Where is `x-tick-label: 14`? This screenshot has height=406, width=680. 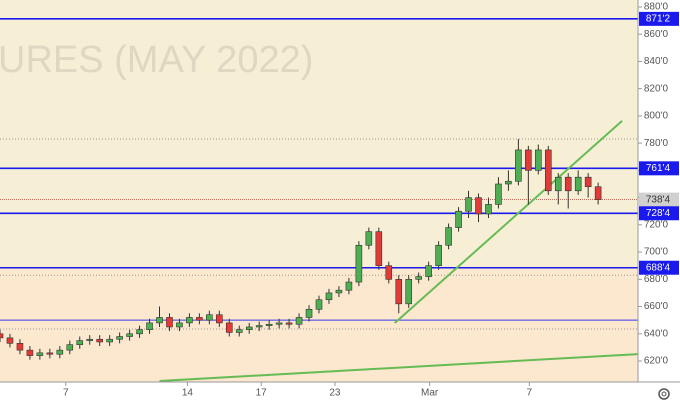 x-tick-label: 14 is located at coordinates (188, 393).